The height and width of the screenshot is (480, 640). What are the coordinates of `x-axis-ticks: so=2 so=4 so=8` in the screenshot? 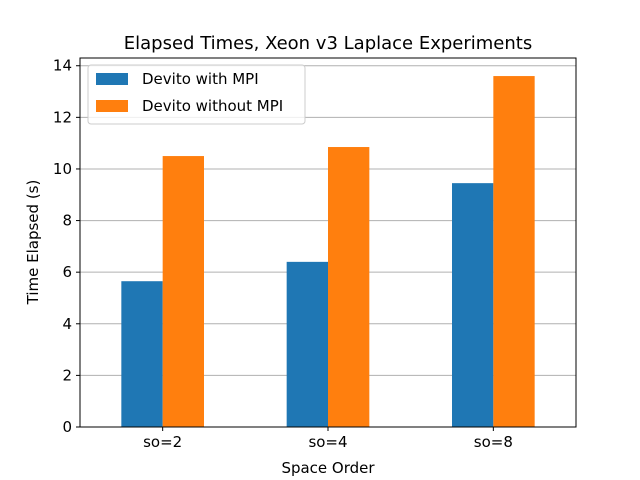 It's located at (328, 439).